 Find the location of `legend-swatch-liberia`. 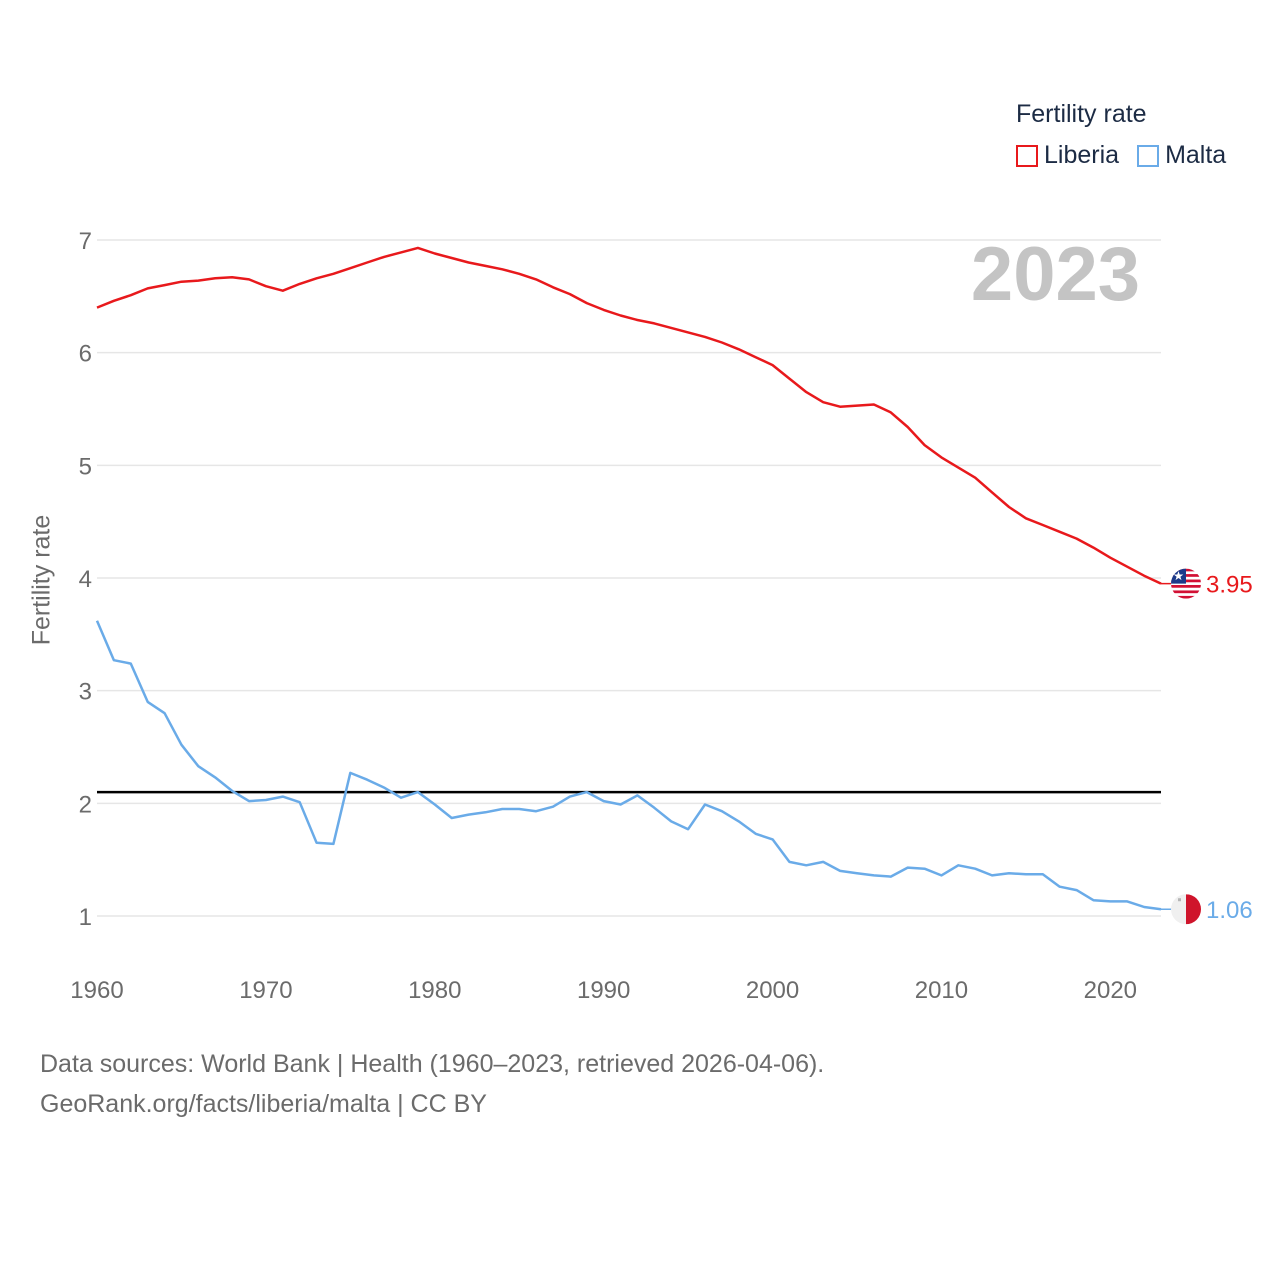

legend-swatch-liberia is located at coordinates (1027, 155).